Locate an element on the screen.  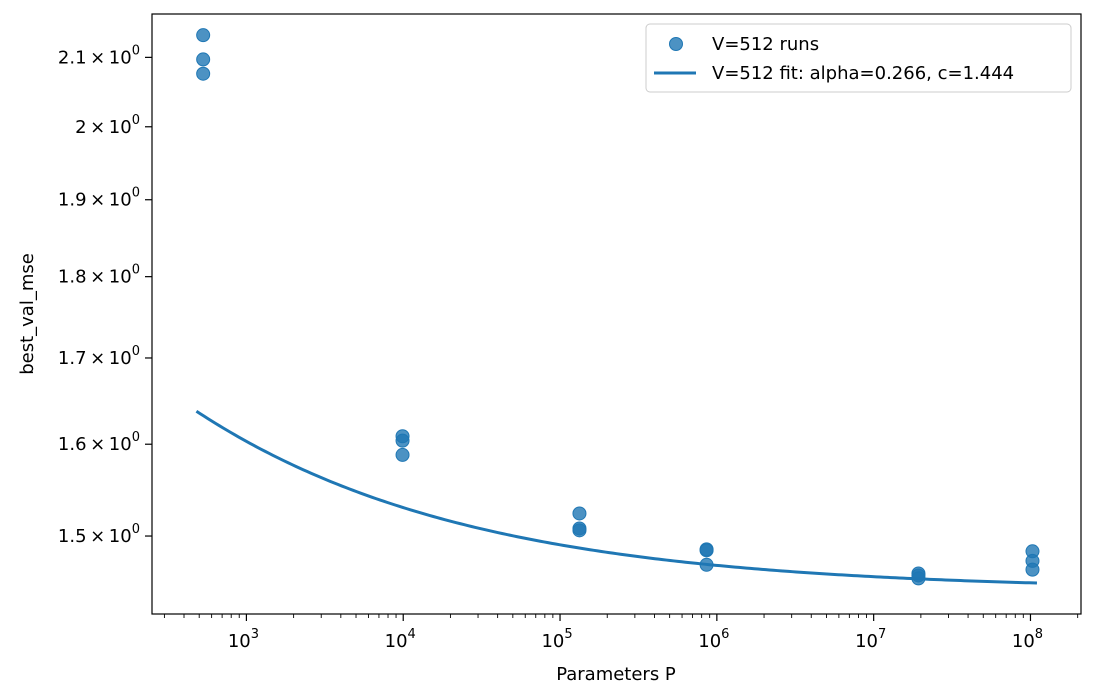
y-tick-label: 1.9 × 100 is located at coordinates (99, 198).